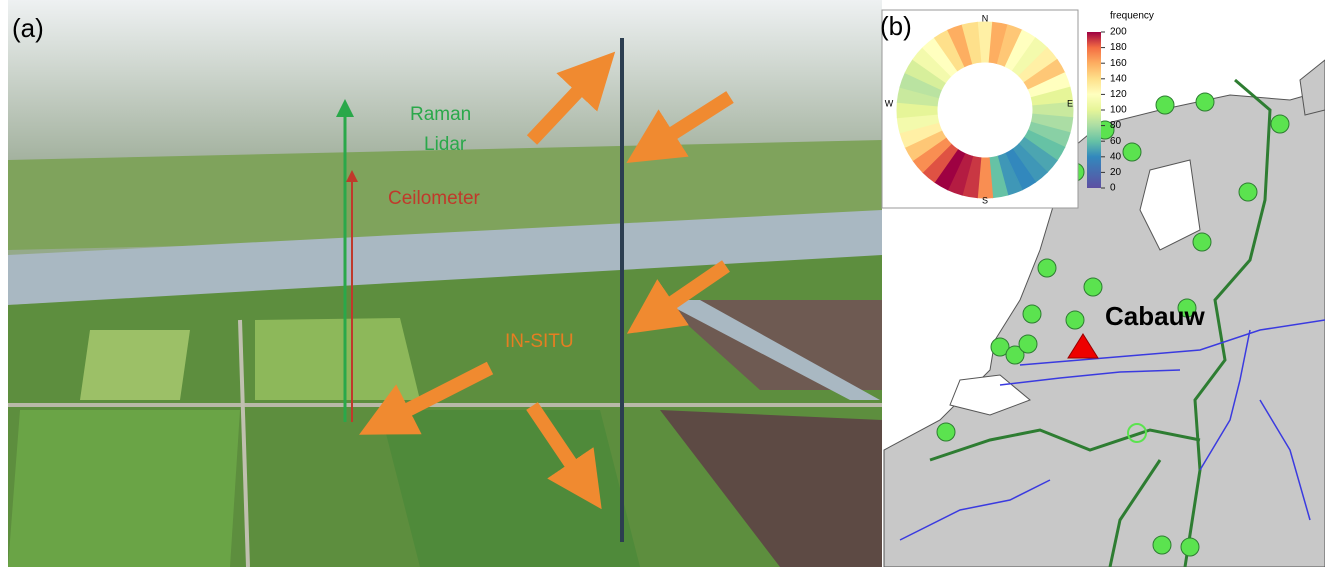 This screenshot has height=567, width=1325. Describe the element at coordinates (434, 198) in the screenshot. I see `ceilometer-label: Ceilometer` at that location.